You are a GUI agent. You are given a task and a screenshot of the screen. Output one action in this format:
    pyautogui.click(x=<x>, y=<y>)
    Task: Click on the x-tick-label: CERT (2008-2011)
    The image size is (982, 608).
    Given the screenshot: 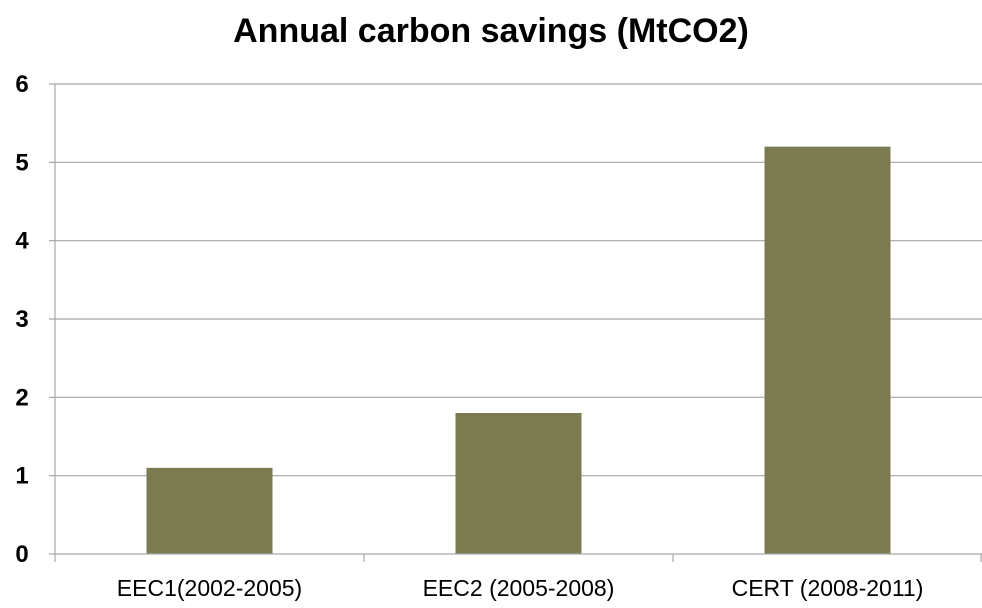 What is the action you would take?
    pyautogui.click(x=828, y=588)
    